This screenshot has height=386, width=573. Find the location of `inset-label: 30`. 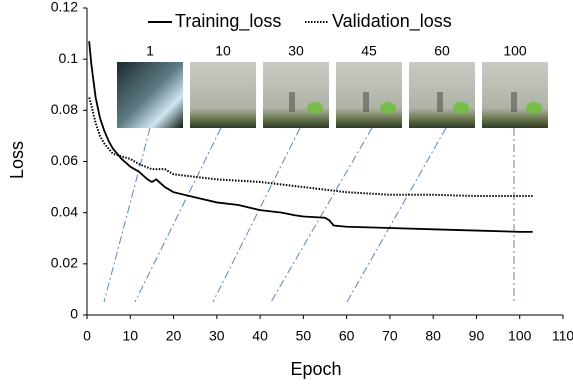

inset-label: 30 is located at coordinates (296, 51).